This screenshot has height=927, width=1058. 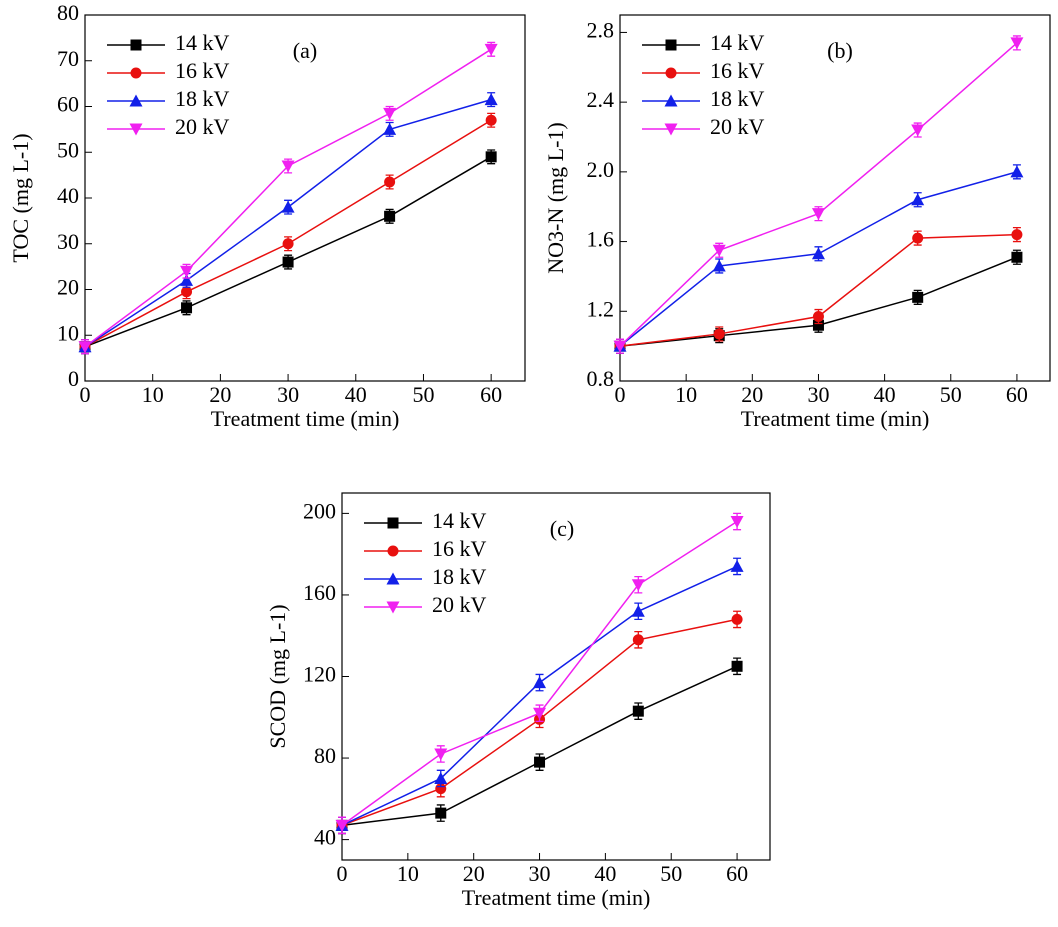 What do you see at coordinates (601, 99) in the screenshot?
I see `y-tick-label: 2.4` at bounding box center [601, 99].